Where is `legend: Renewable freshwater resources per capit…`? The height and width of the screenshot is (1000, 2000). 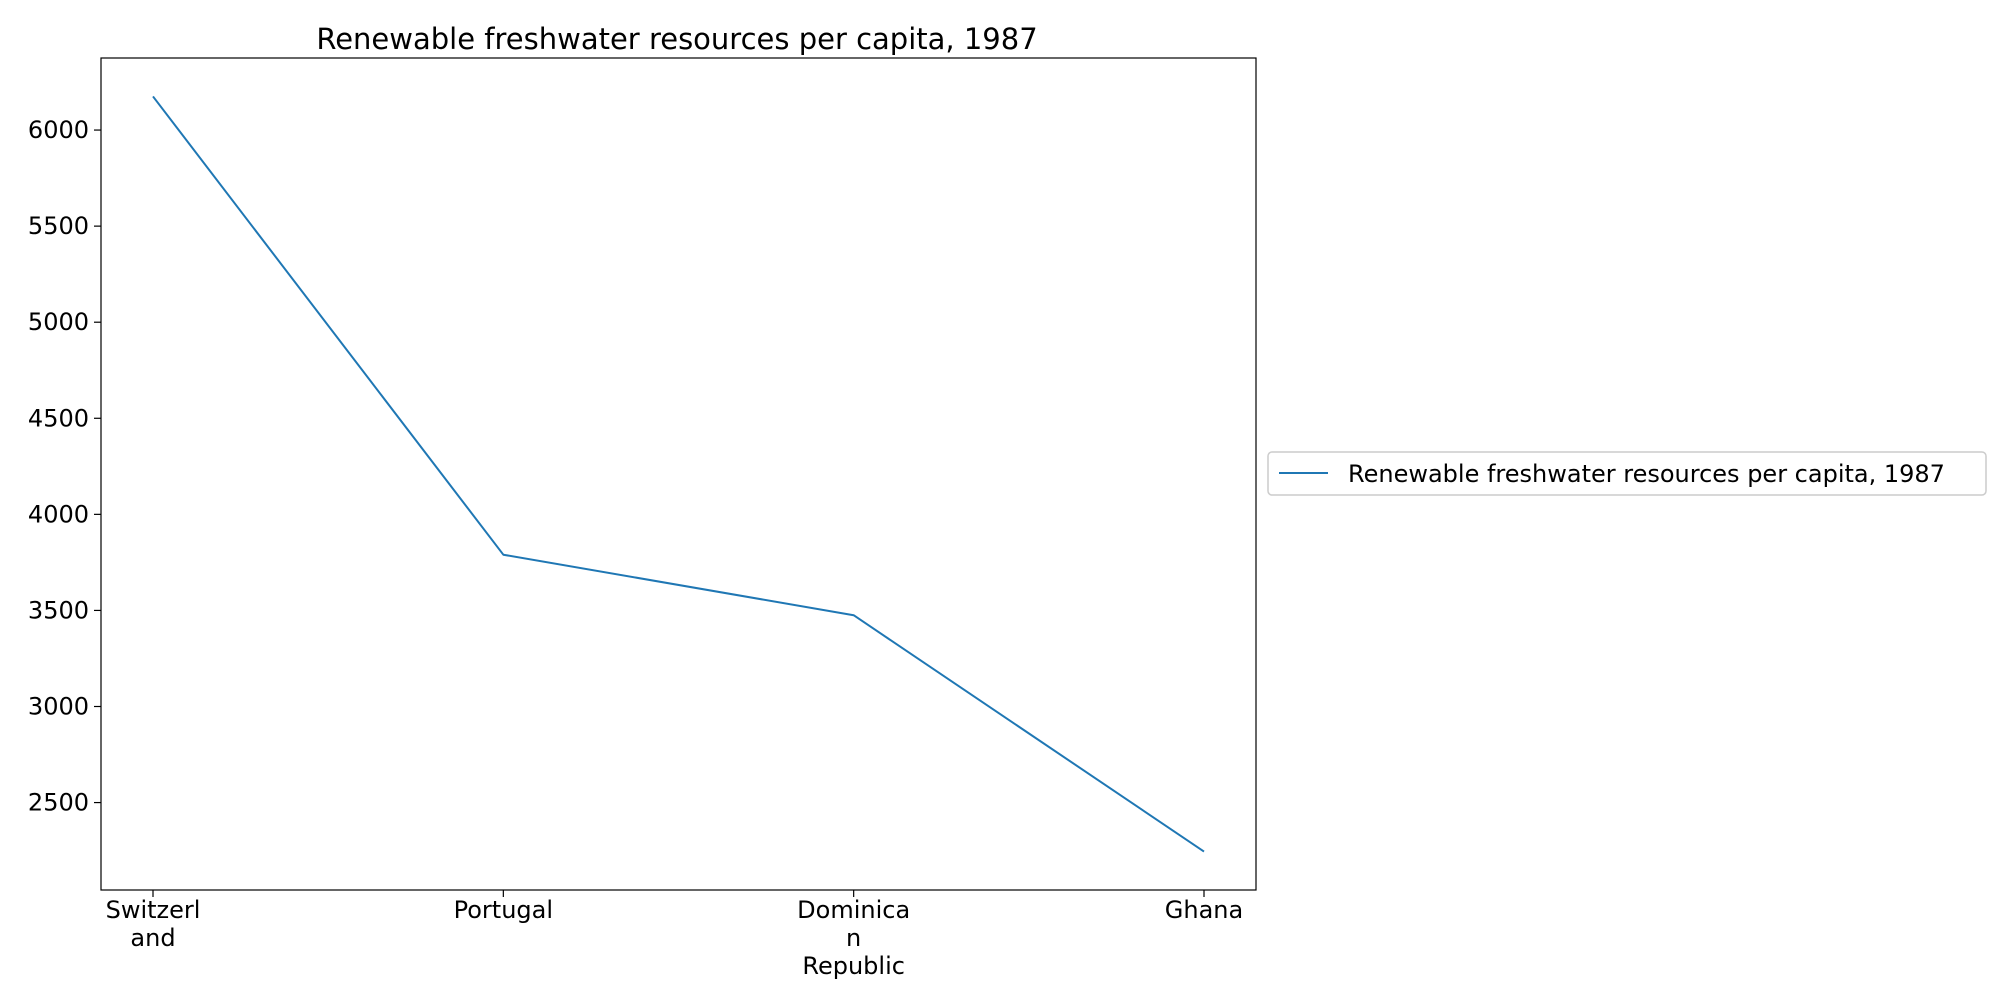 legend: Renewable freshwater resources per capit… is located at coordinates (1627, 473).